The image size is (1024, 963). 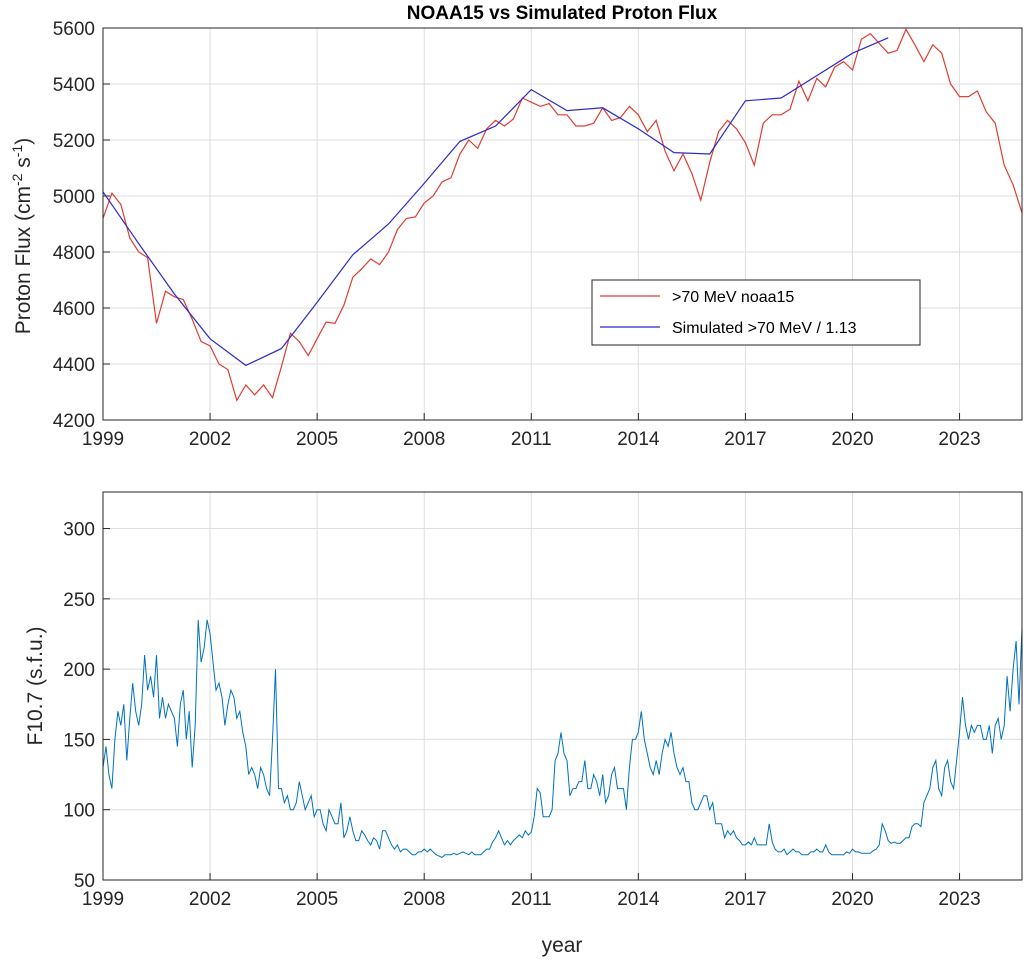 What do you see at coordinates (764, 328) in the screenshot?
I see `legend-label-simulated: Simulated >70 MeV / 1.13` at bounding box center [764, 328].